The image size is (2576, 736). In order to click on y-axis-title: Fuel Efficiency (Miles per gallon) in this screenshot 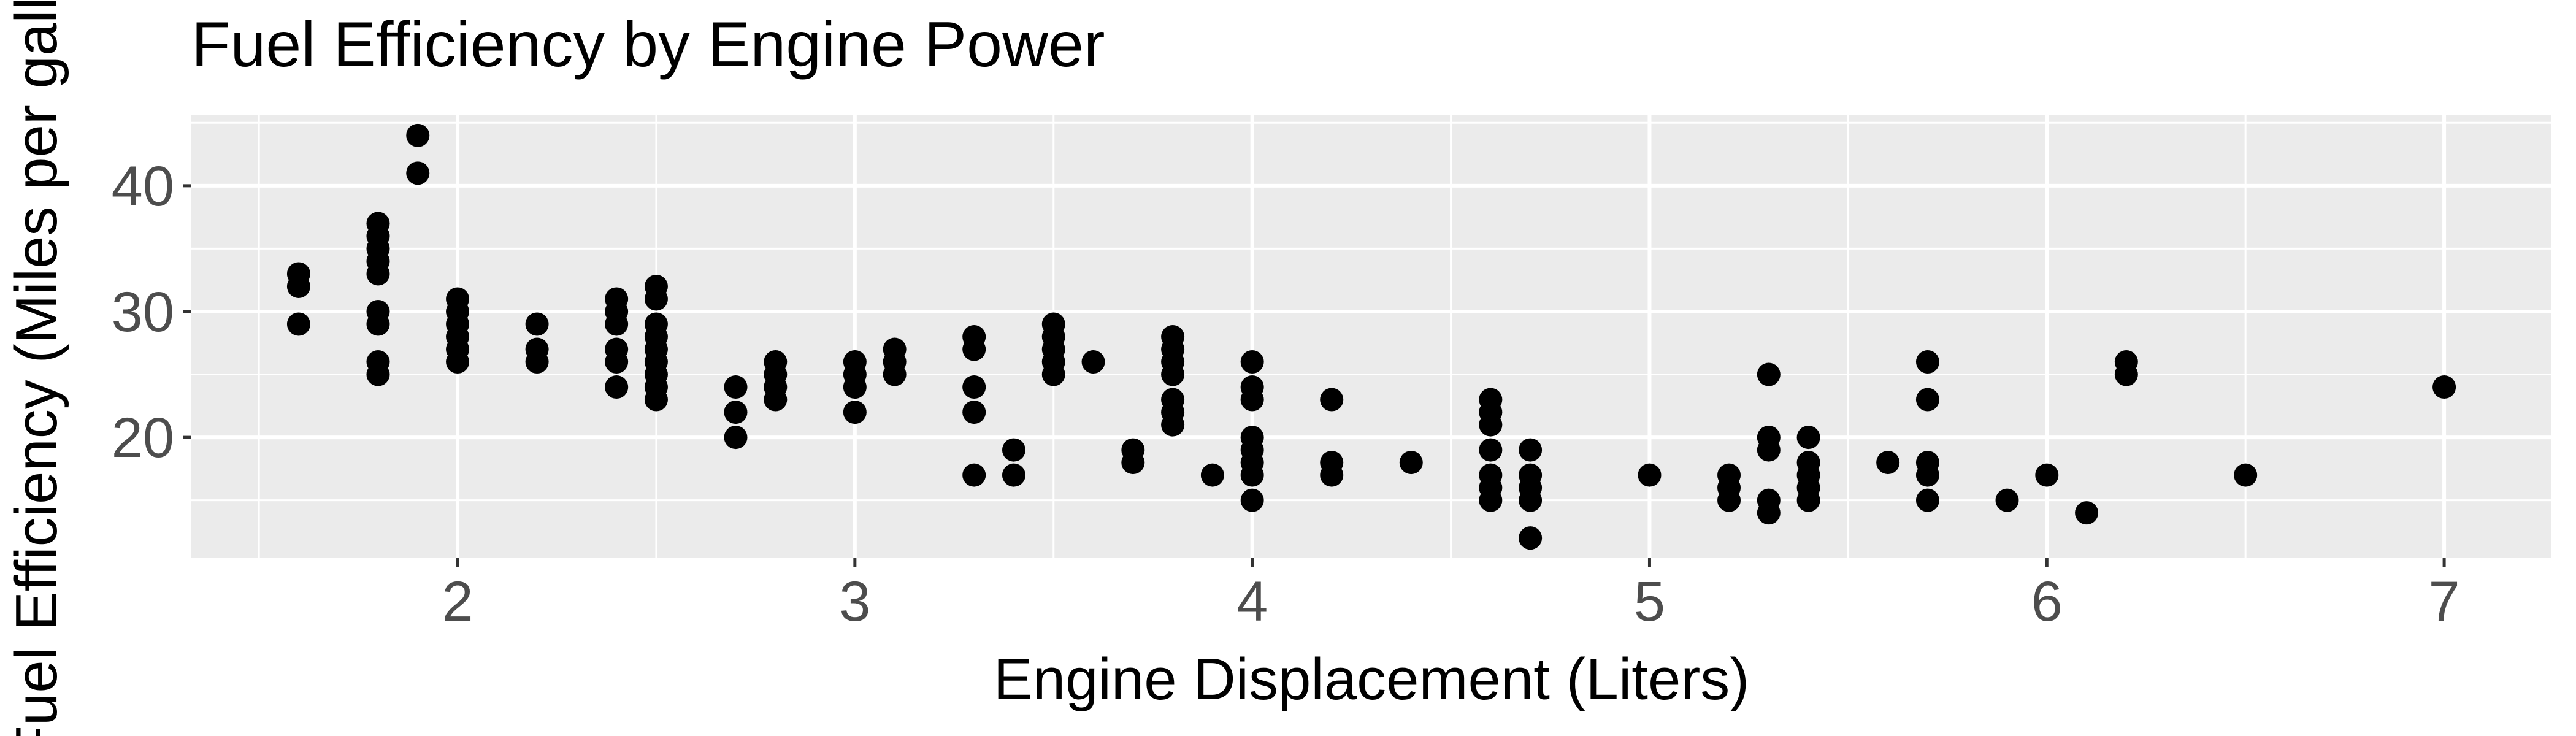, I will do `click(36, 368)`.